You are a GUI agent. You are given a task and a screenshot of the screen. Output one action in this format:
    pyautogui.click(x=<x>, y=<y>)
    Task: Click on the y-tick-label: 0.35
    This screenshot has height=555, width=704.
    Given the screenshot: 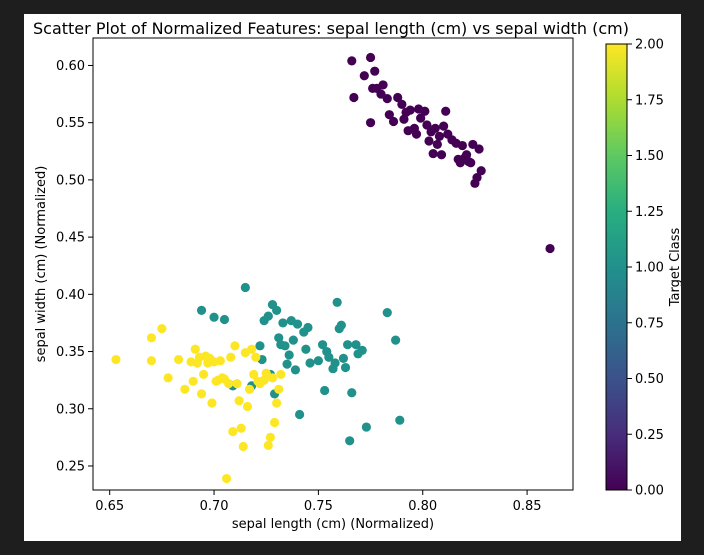 What is the action you would take?
    pyautogui.click(x=70, y=352)
    